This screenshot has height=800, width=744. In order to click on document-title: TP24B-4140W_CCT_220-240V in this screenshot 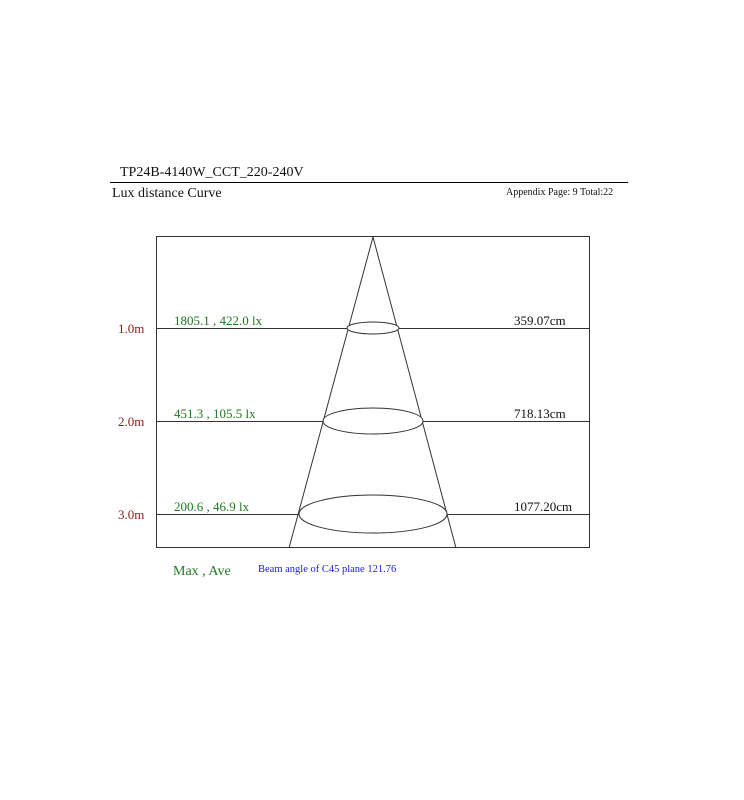, I will do `click(212, 172)`.